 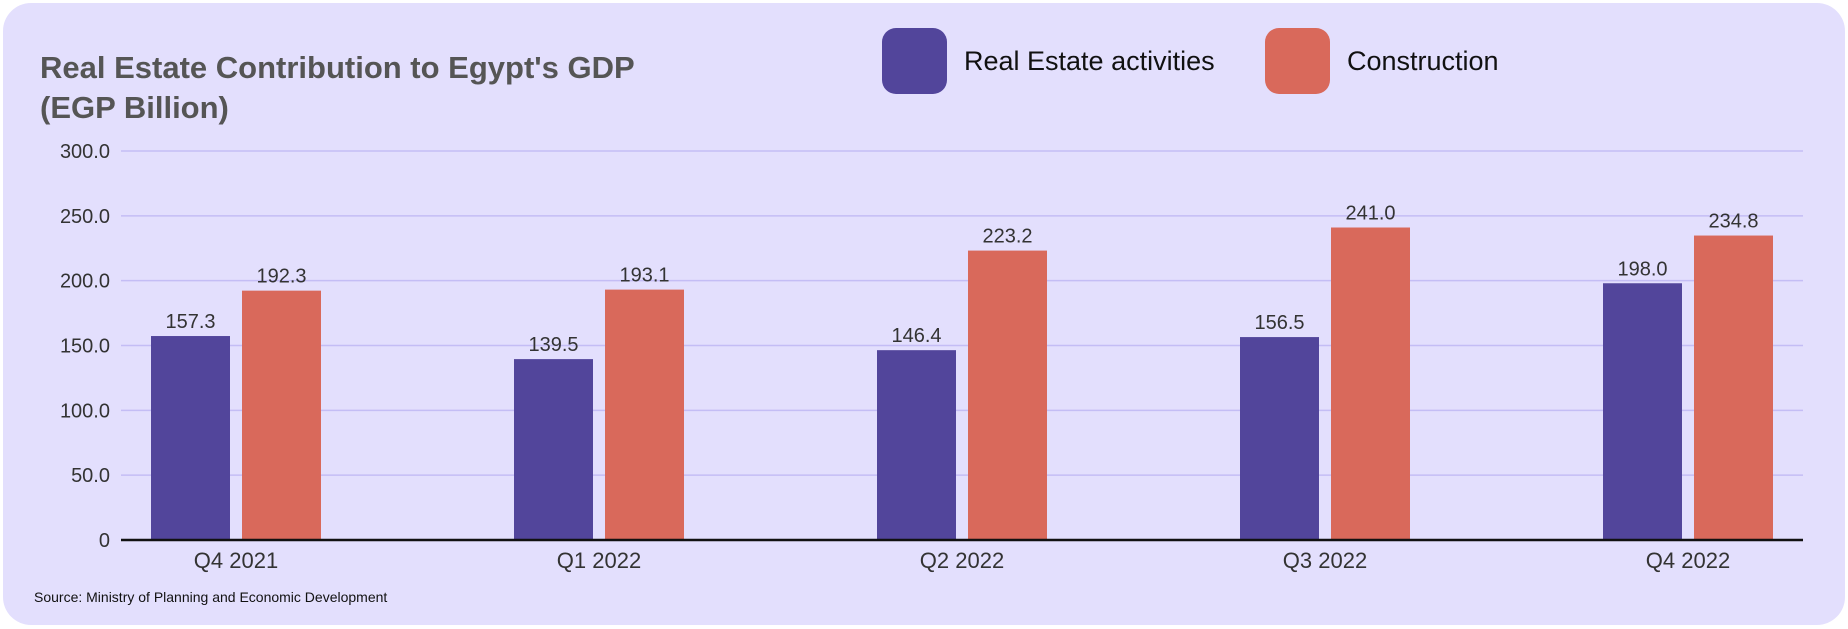 What do you see at coordinates (190, 322) in the screenshot?
I see `data-label: 157.3` at bounding box center [190, 322].